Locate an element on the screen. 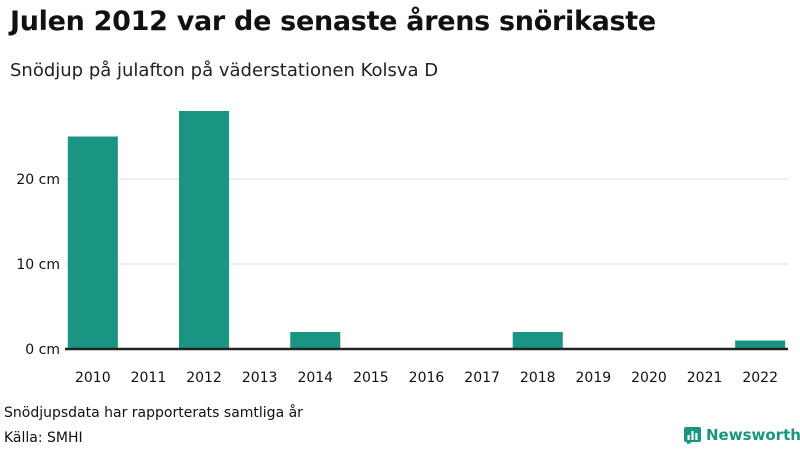 The width and height of the screenshot is (800, 450). y-tick-labels: 0 cm 10 cm 20 cm is located at coordinates (38, 265).